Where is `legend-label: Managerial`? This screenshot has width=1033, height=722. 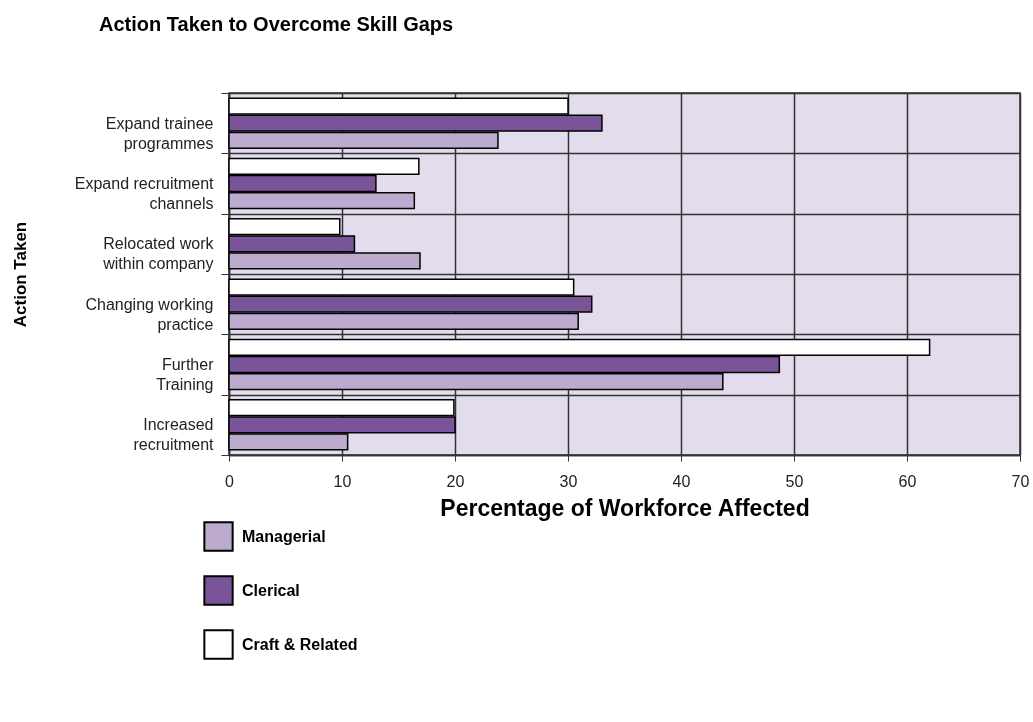 legend-label: Managerial is located at coordinates (284, 536).